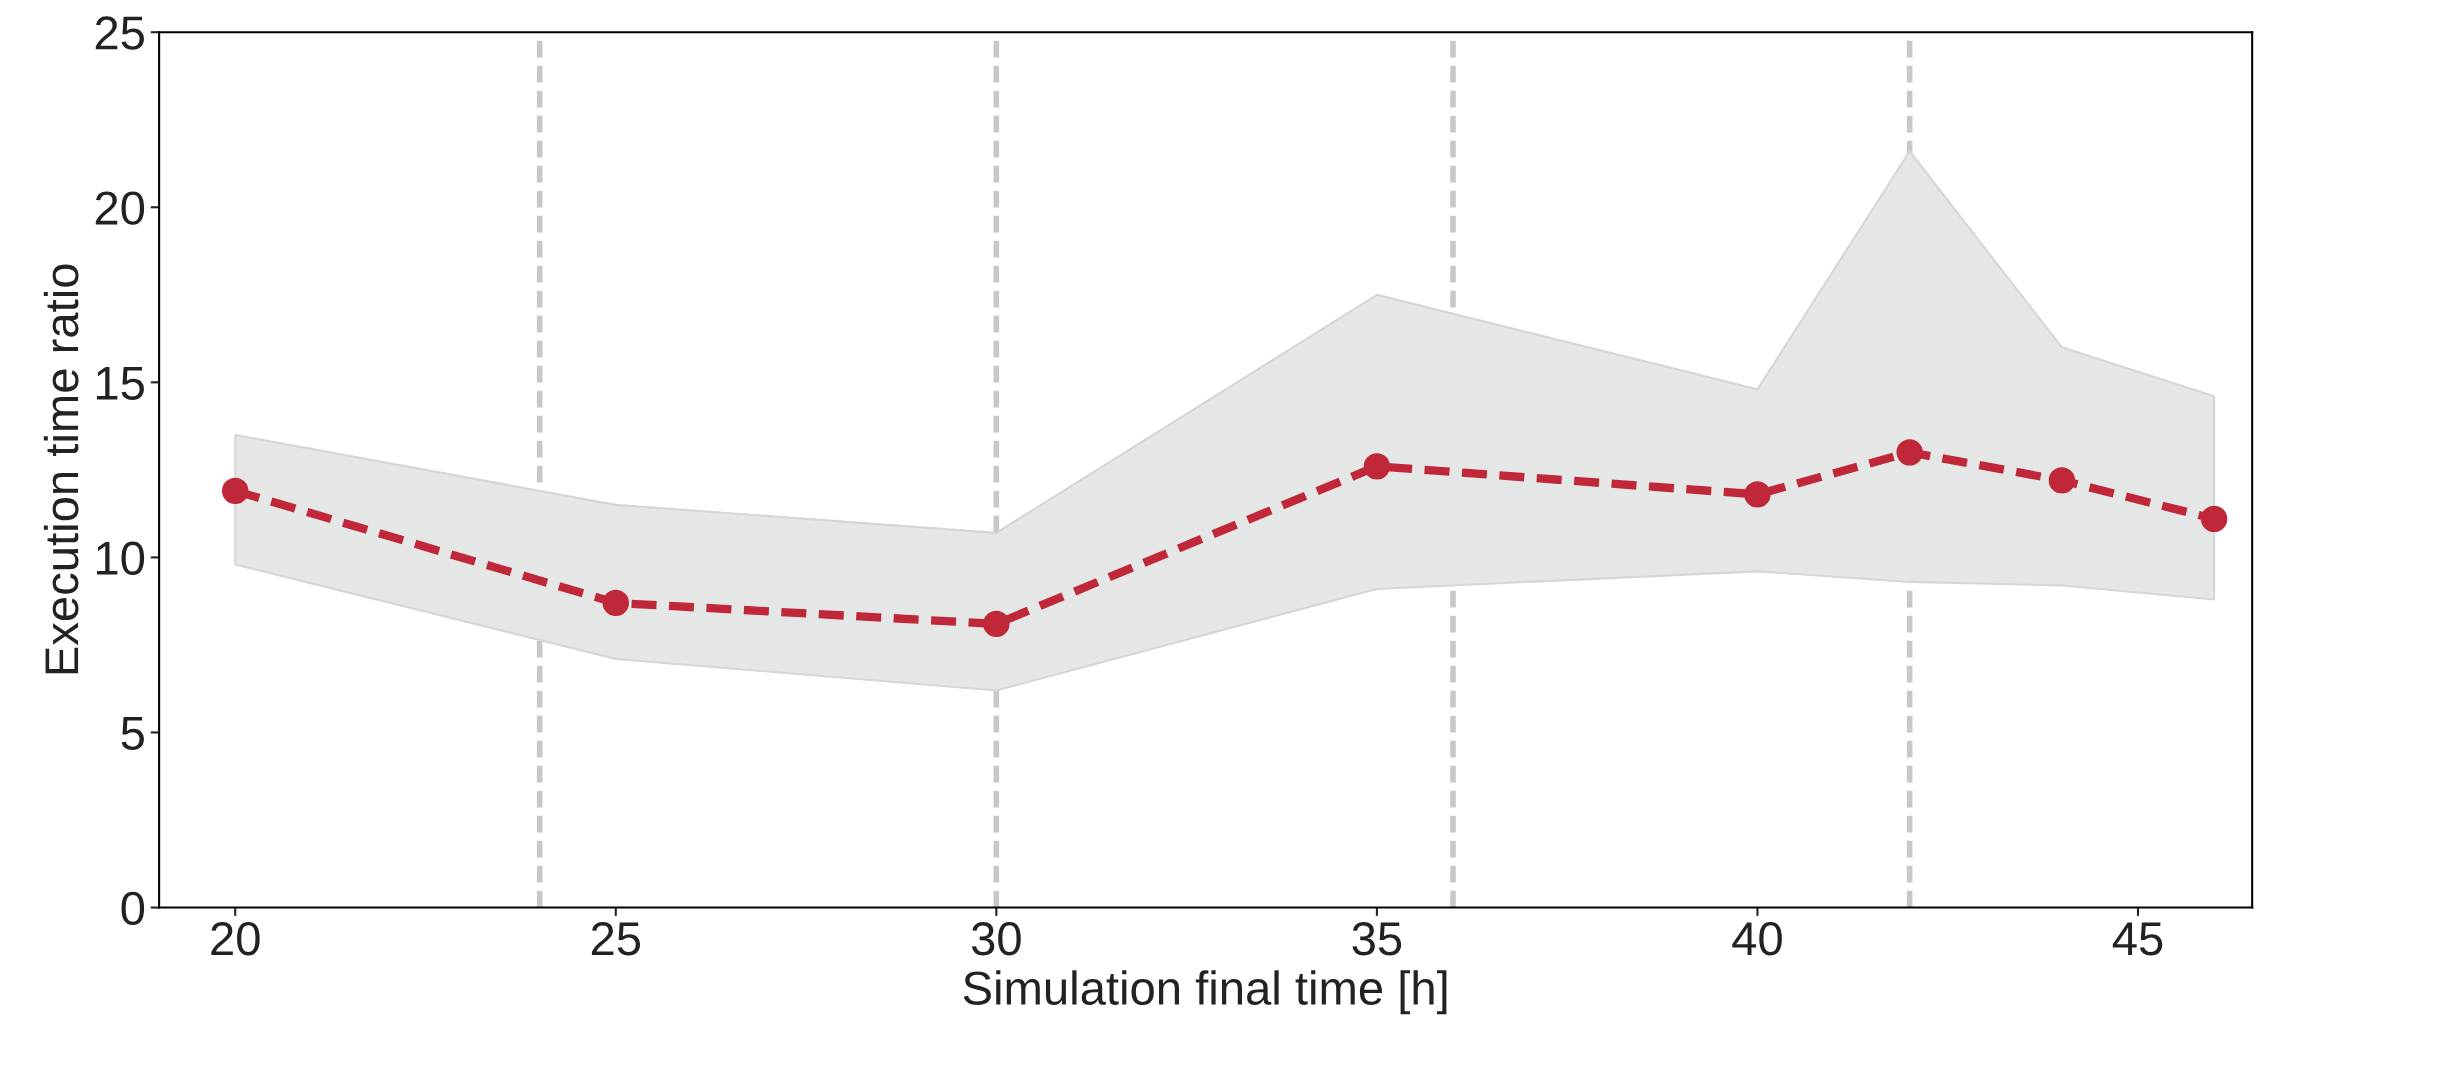 This screenshot has height=1074, width=2448. What do you see at coordinates (1377, 938) in the screenshot?
I see `x-tick-label: 35` at bounding box center [1377, 938].